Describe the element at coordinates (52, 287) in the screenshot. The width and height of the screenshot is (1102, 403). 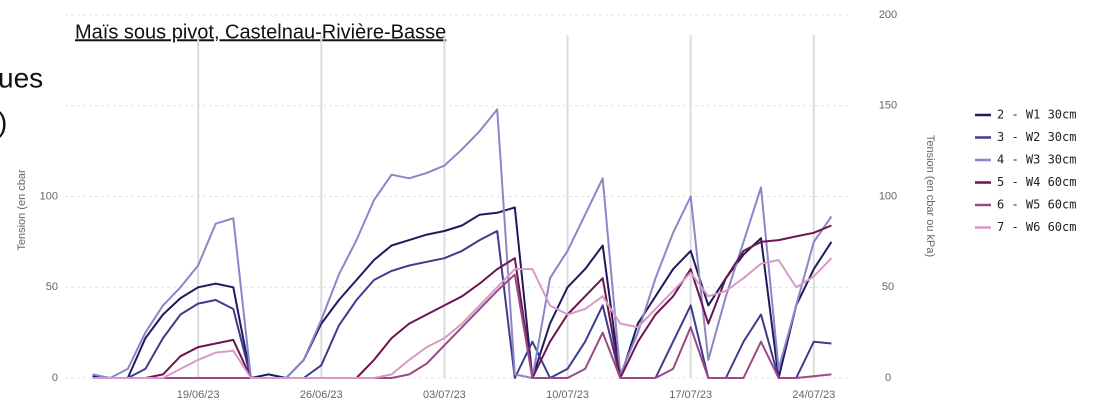
I see `y-tick-label: 50` at that location.